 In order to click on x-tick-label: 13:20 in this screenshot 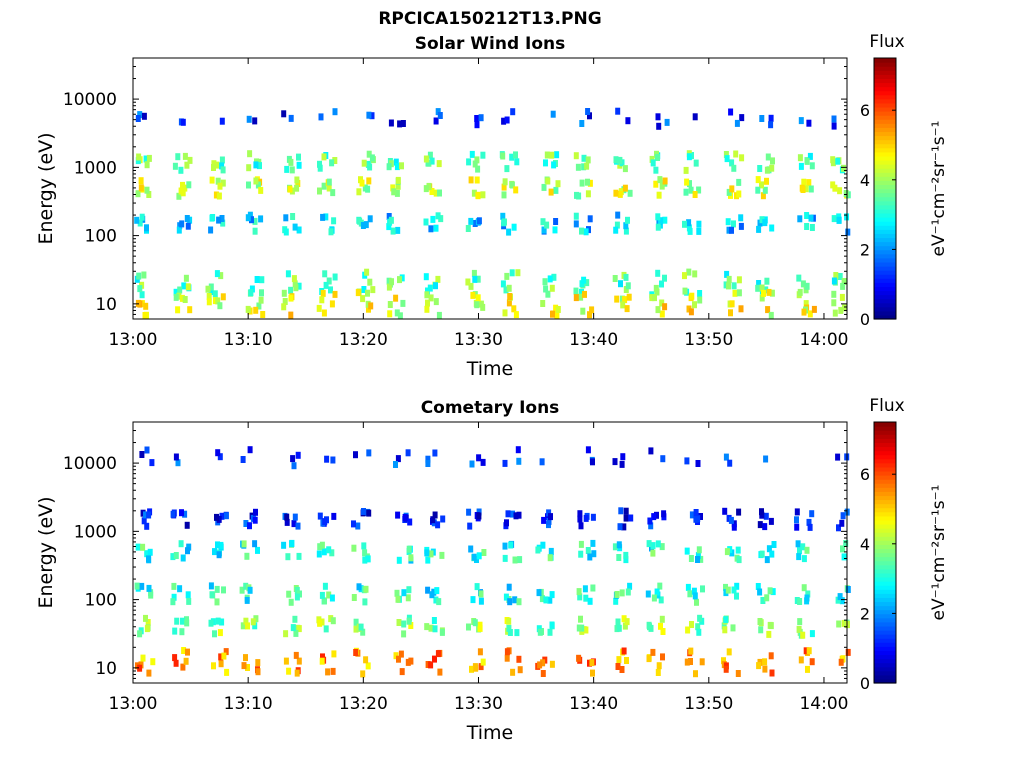, I will do `click(363, 340)`.